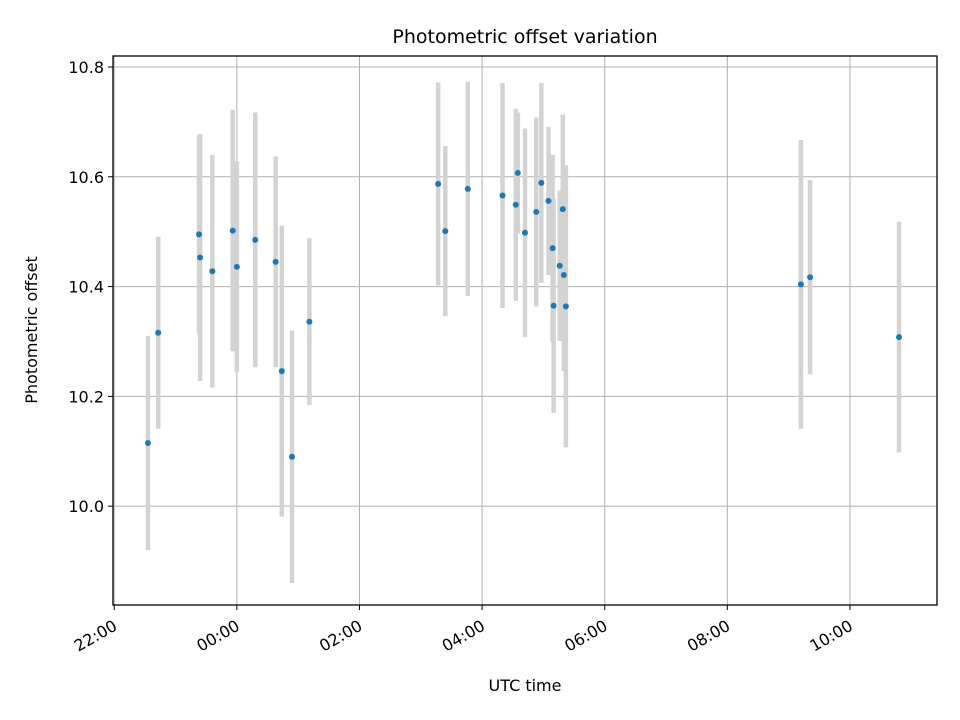  Describe the element at coordinates (31, 330) in the screenshot. I see `y-axis-label: Photometric offset` at that location.